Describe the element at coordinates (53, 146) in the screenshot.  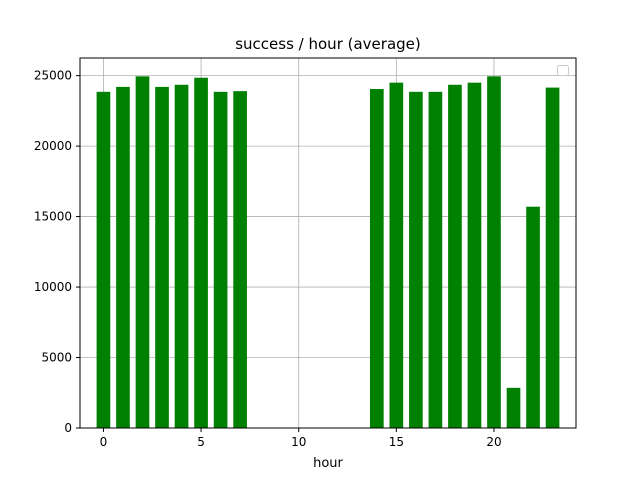
I see `y-tick-label: 20000` at that location.